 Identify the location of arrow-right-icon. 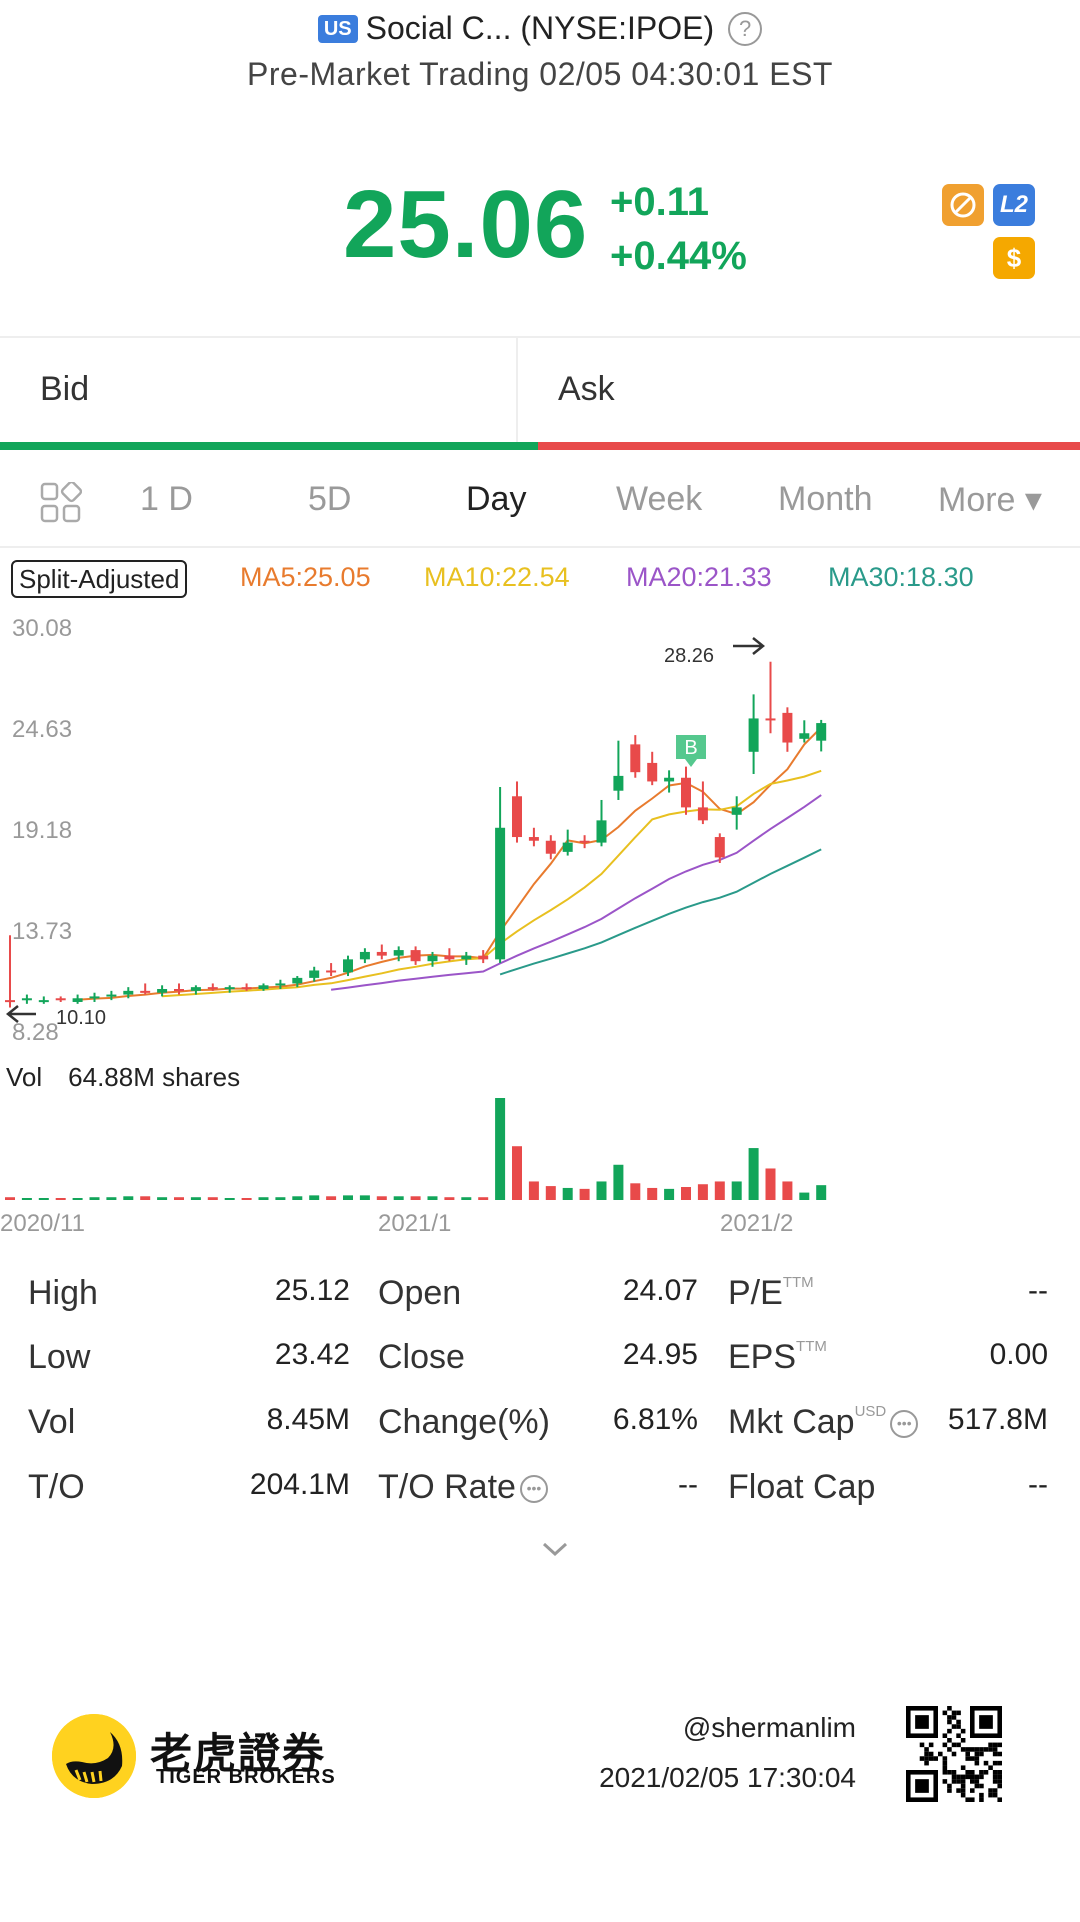
(749, 646).